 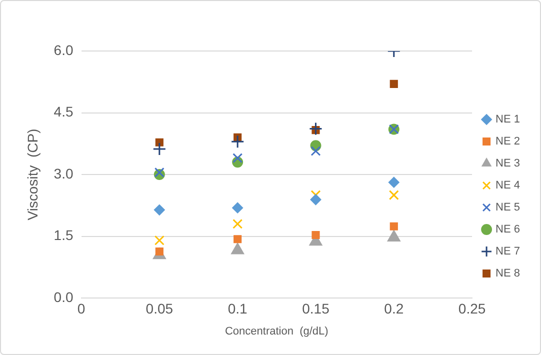 I want to click on legend-label: NE 4, so click(x=508, y=186).